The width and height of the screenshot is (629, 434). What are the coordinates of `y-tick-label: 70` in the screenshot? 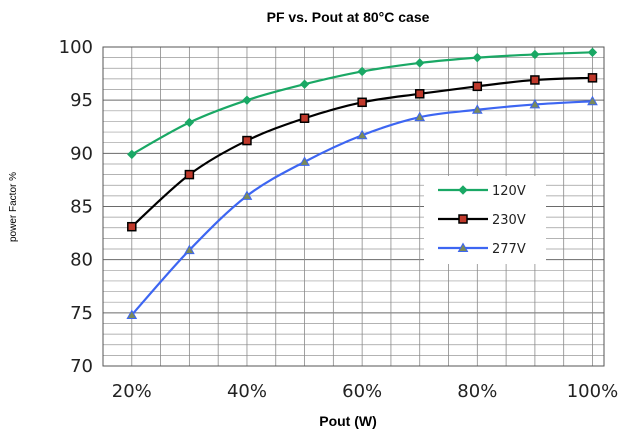 It's located at (81, 366).